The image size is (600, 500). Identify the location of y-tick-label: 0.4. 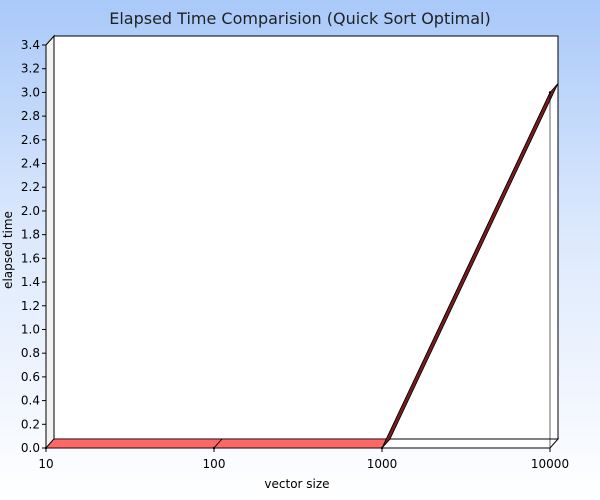
(30, 401).